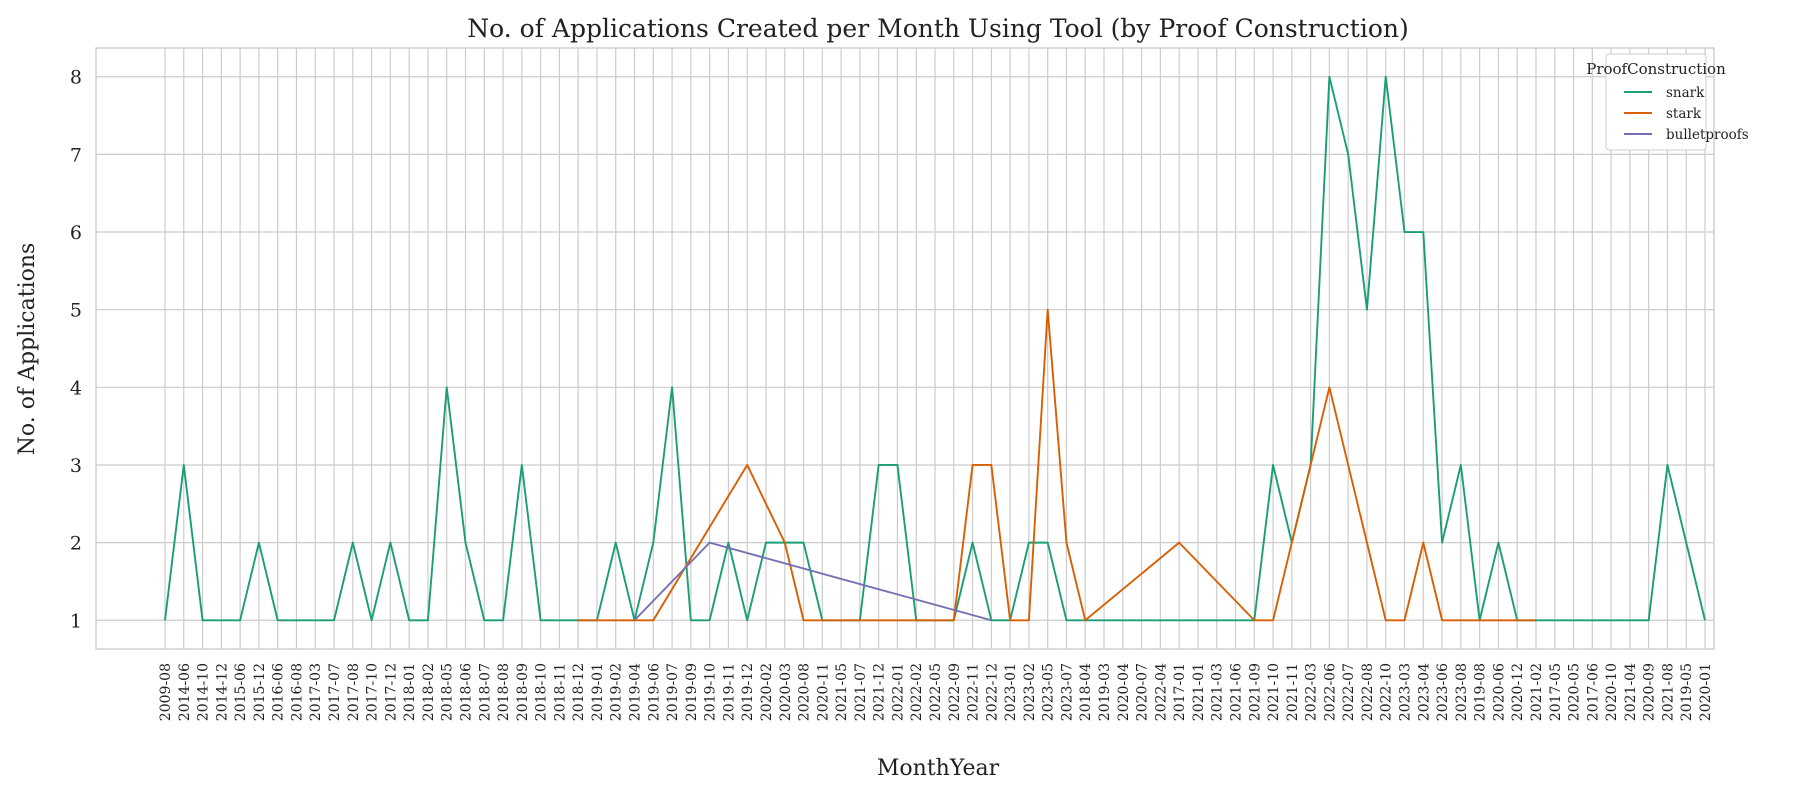 The width and height of the screenshot is (1800, 800). Describe the element at coordinates (76, 350) in the screenshot. I see `y-tick-labels: 1 2 3 4 5 6 7 8` at that location.